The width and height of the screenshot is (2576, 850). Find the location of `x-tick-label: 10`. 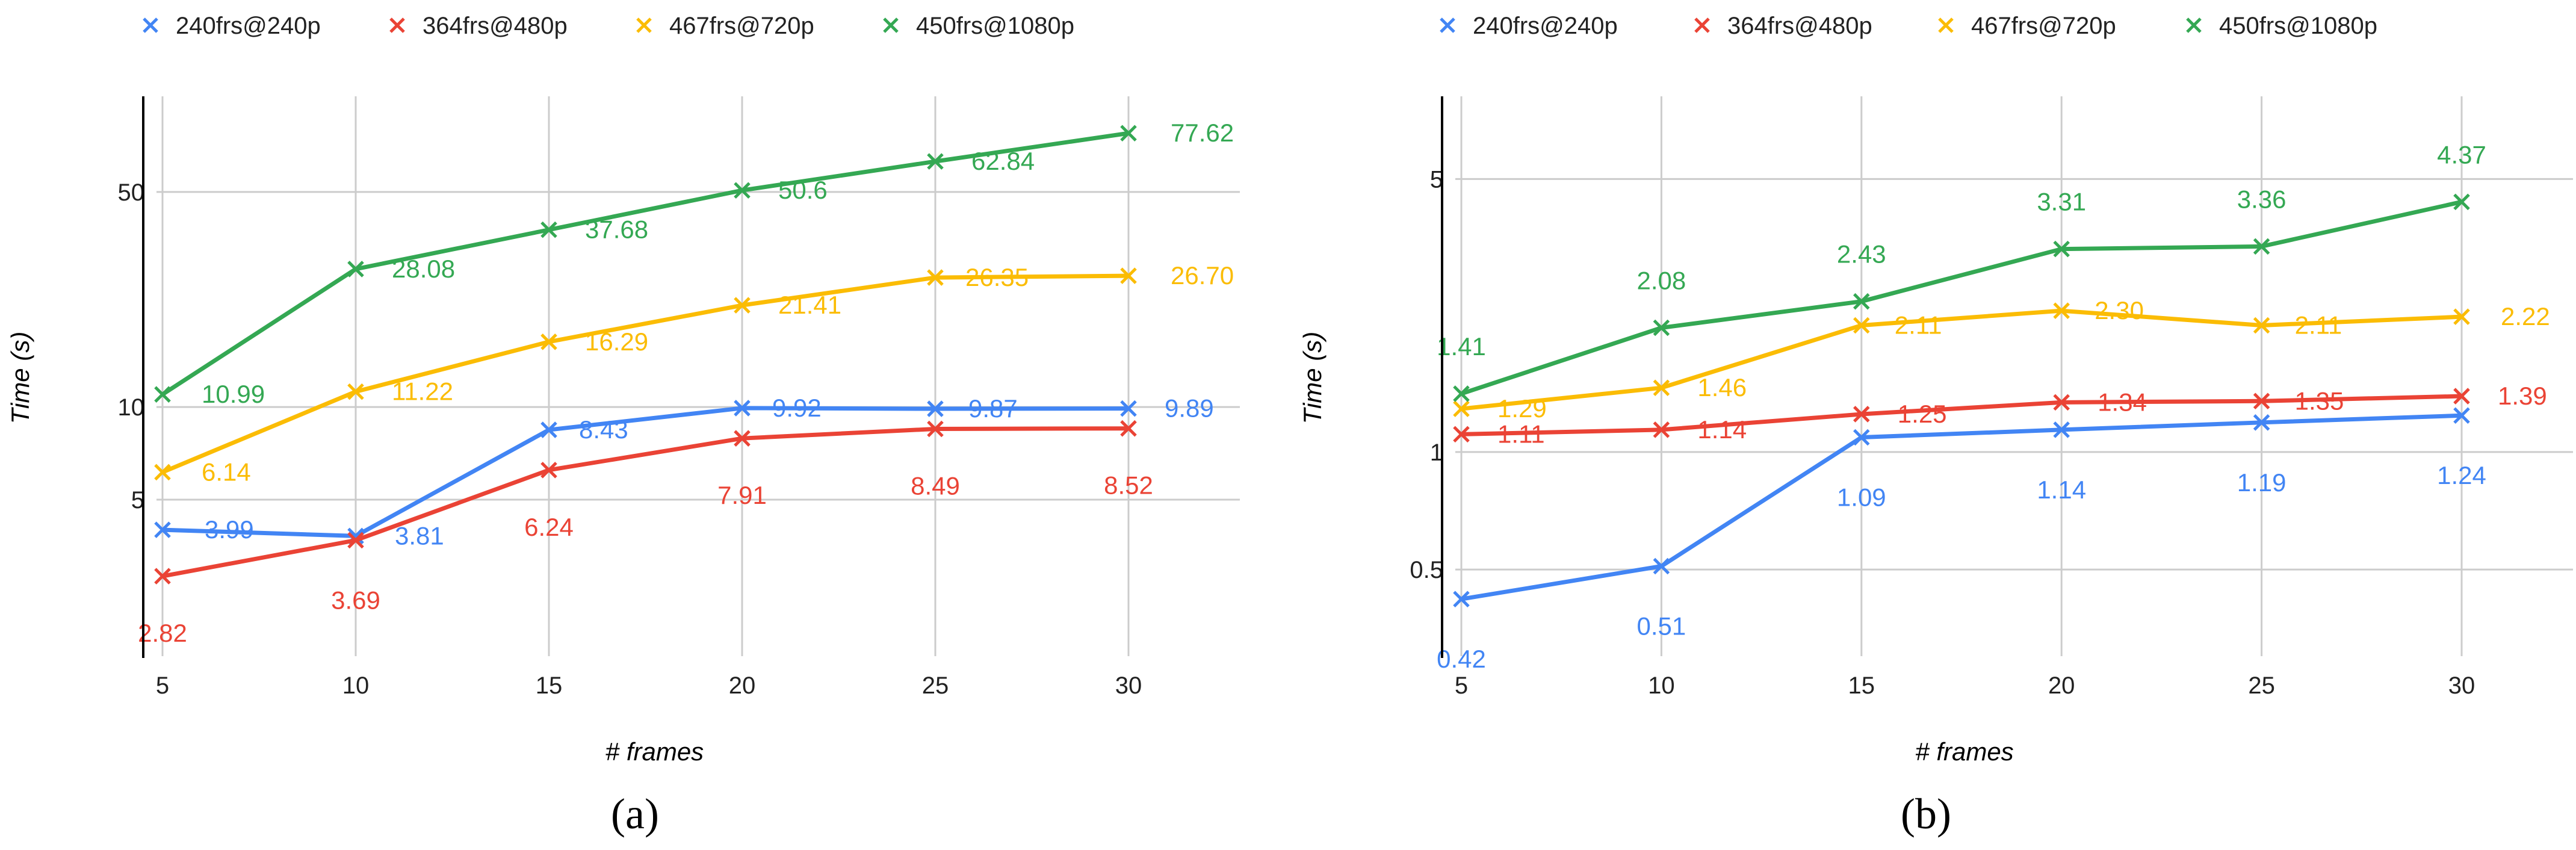

x-tick-label: 10 is located at coordinates (1661, 685).